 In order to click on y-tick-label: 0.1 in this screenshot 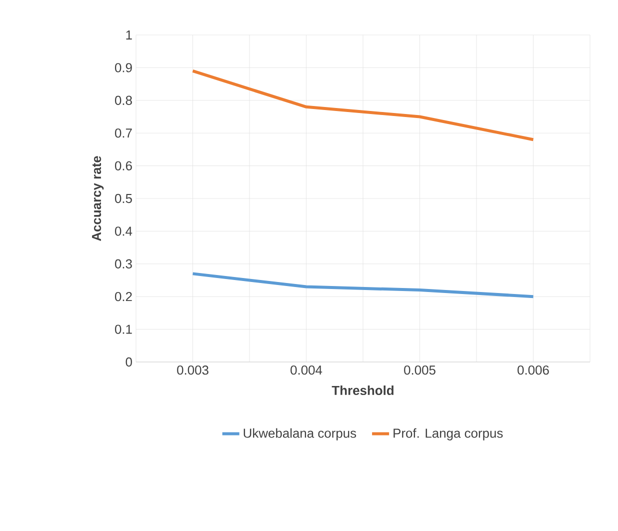, I will do `click(123, 329)`.